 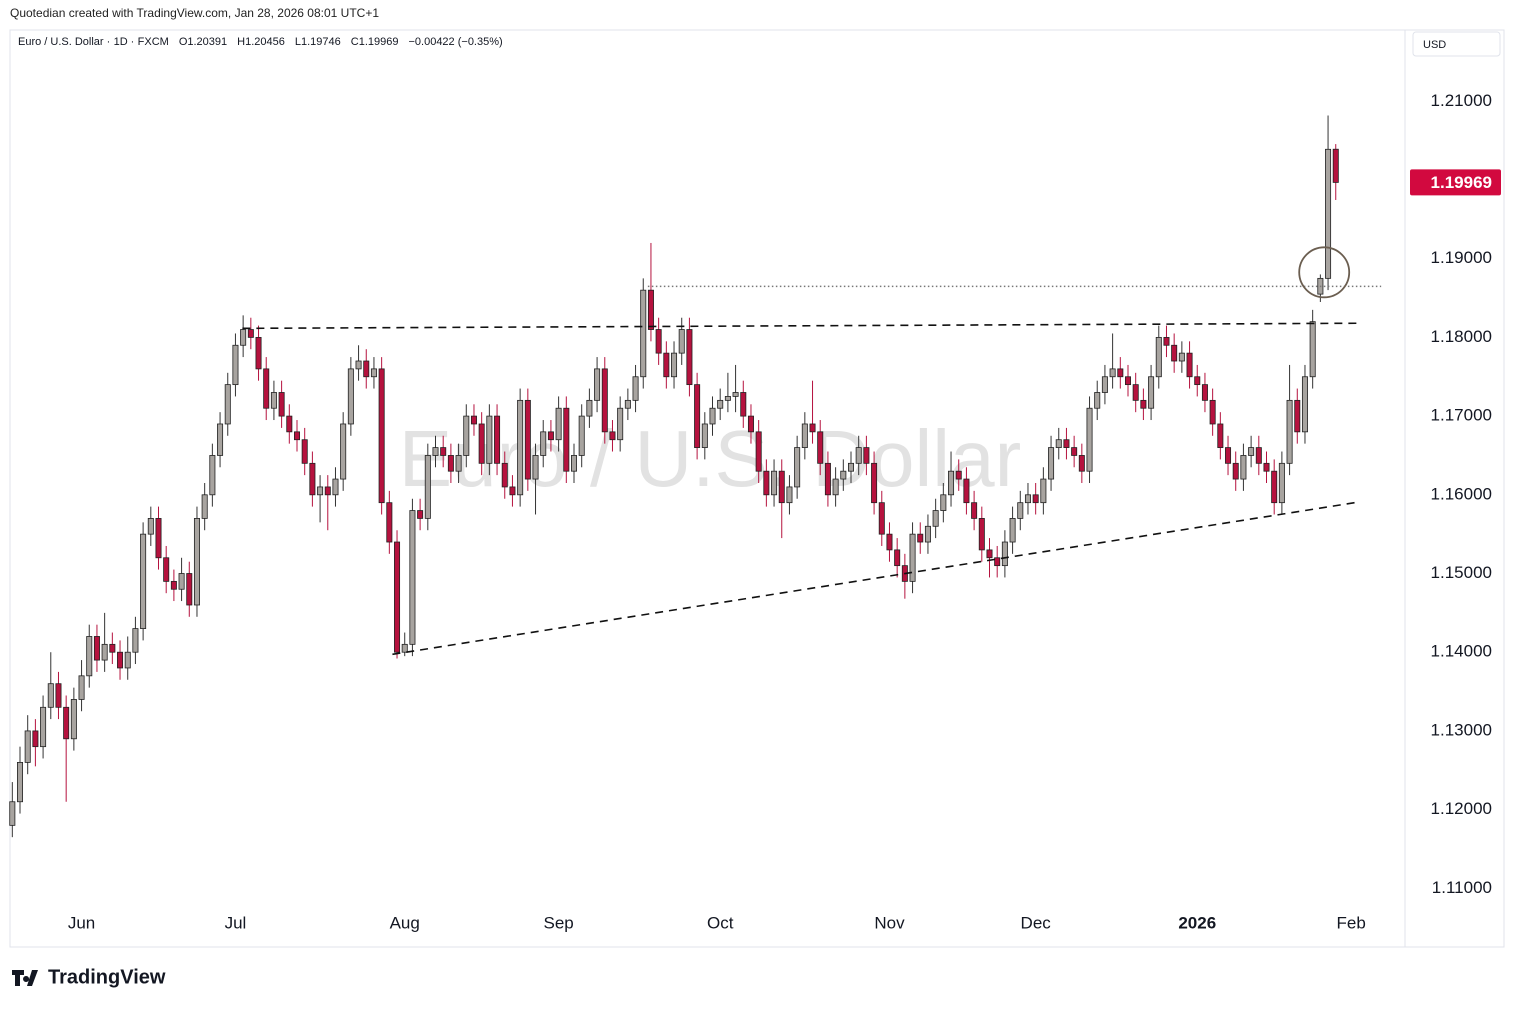 What do you see at coordinates (1456, 44) in the screenshot?
I see `currency-box` at bounding box center [1456, 44].